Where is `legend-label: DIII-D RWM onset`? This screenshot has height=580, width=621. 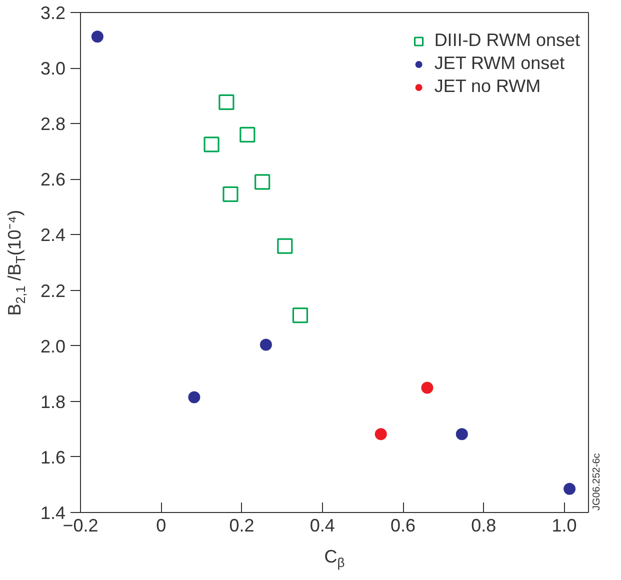 legend-label: DIII-D RWM onset is located at coordinates (507, 40).